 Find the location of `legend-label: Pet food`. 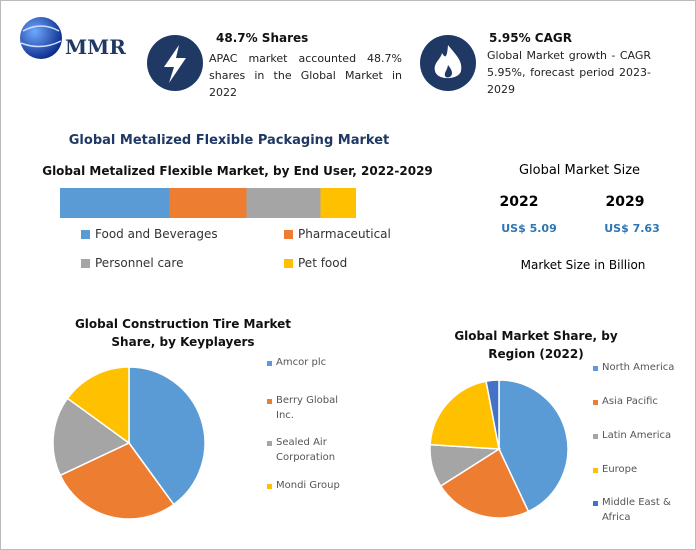

legend-label: Pet food is located at coordinates (323, 263).